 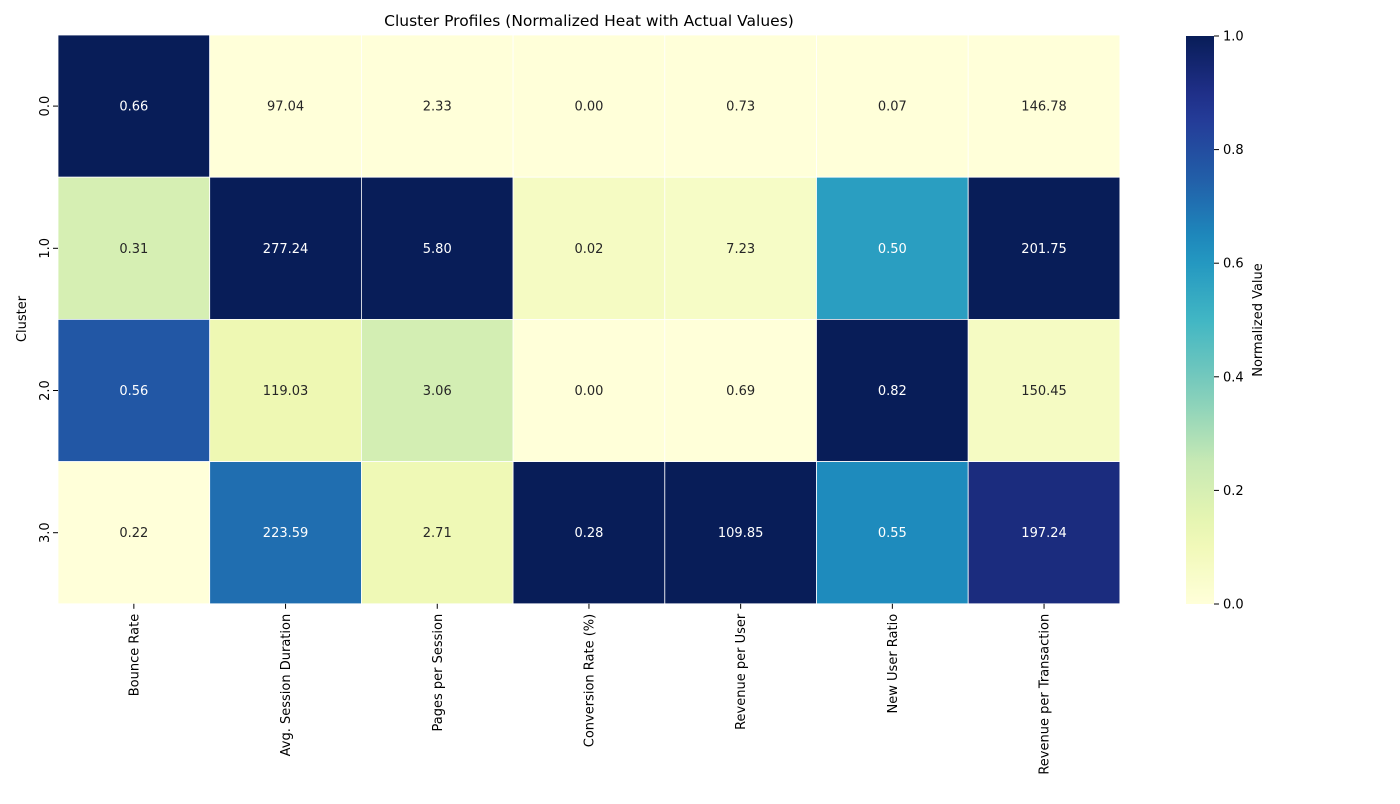 I want to click on cell-value-label: 0.69, so click(x=740, y=391).